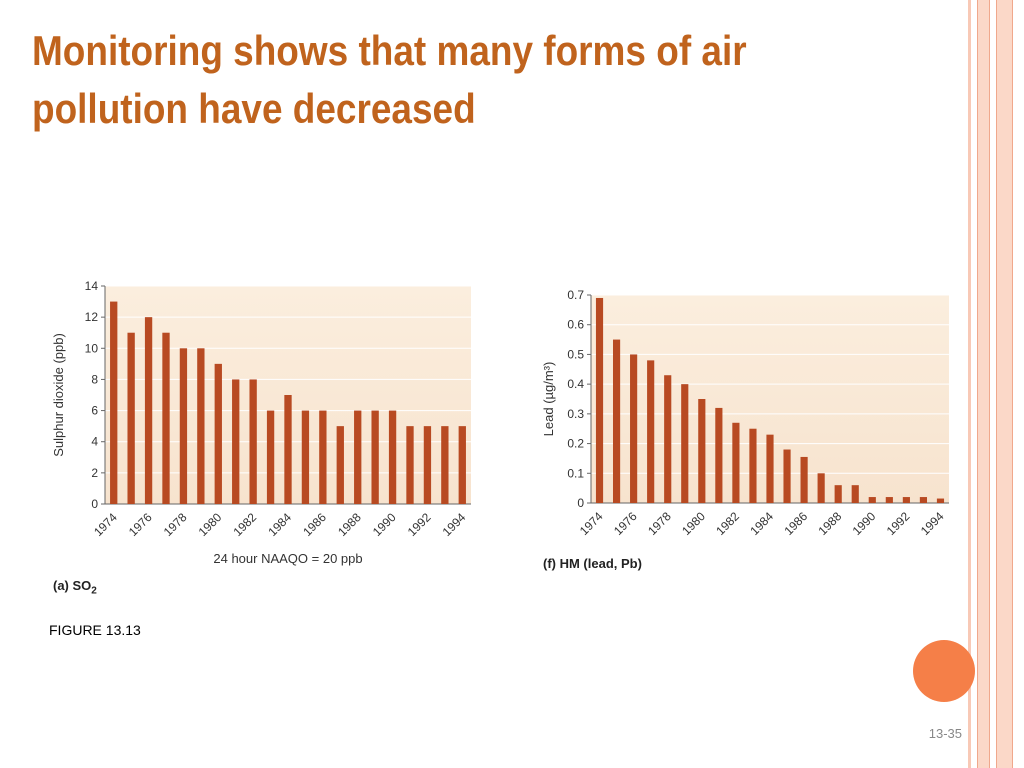  I want to click on so2-y-tick-label: 0, so click(94, 504).